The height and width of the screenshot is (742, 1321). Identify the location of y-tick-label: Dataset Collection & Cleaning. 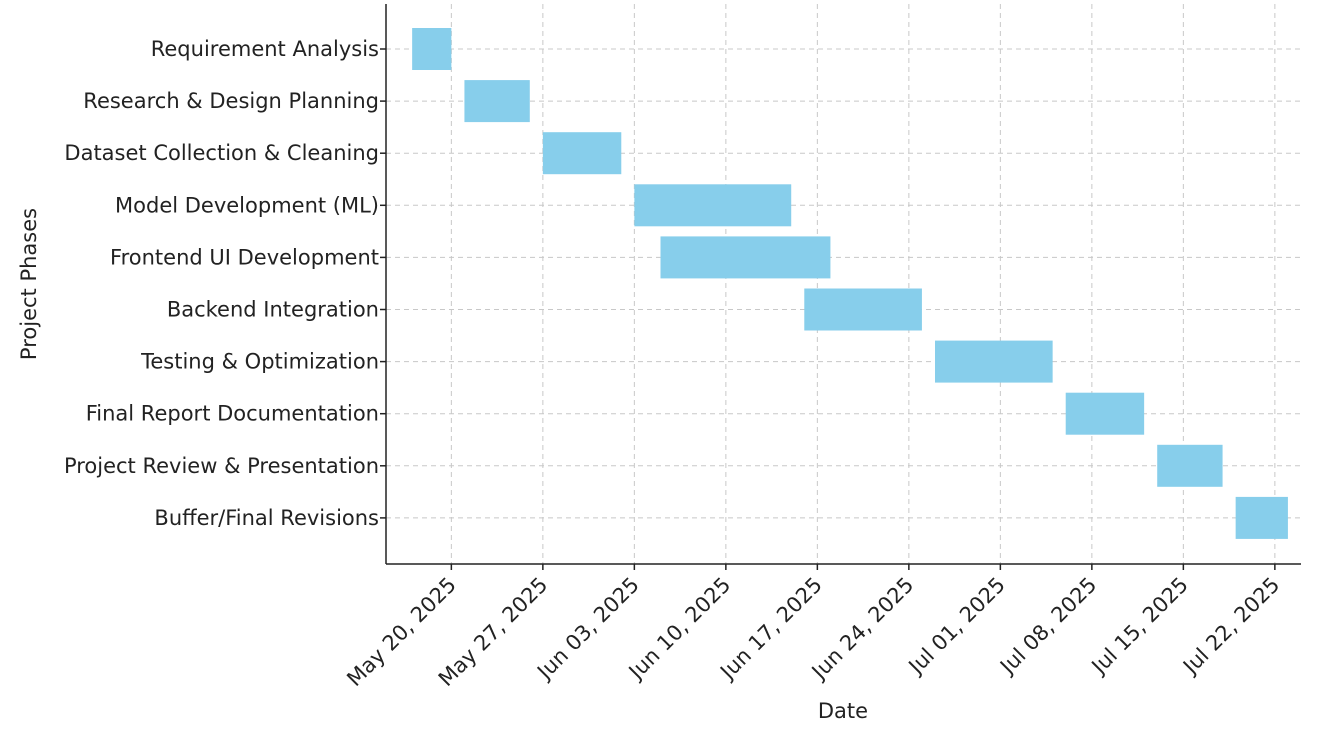
(221, 153).